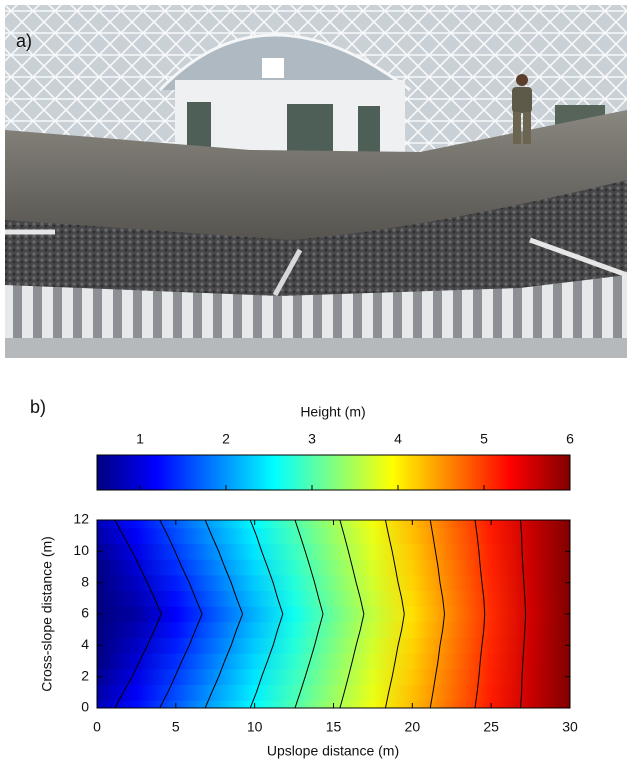  What do you see at coordinates (85, 675) in the screenshot?
I see `y-tick-label: 2` at bounding box center [85, 675].